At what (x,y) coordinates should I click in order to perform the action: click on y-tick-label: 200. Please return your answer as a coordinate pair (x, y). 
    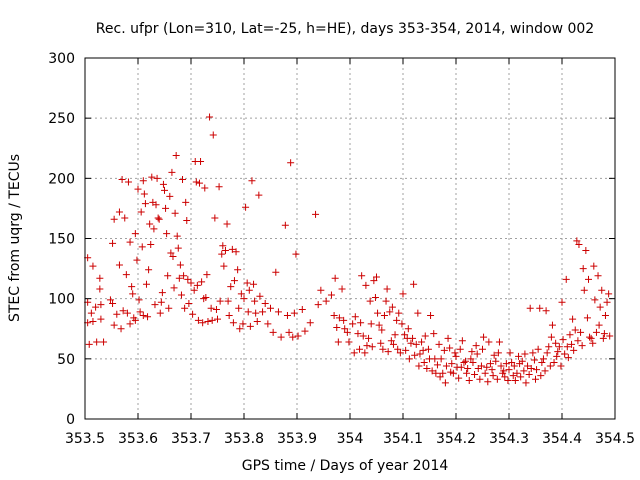
    Looking at the image, I should click on (61, 179).